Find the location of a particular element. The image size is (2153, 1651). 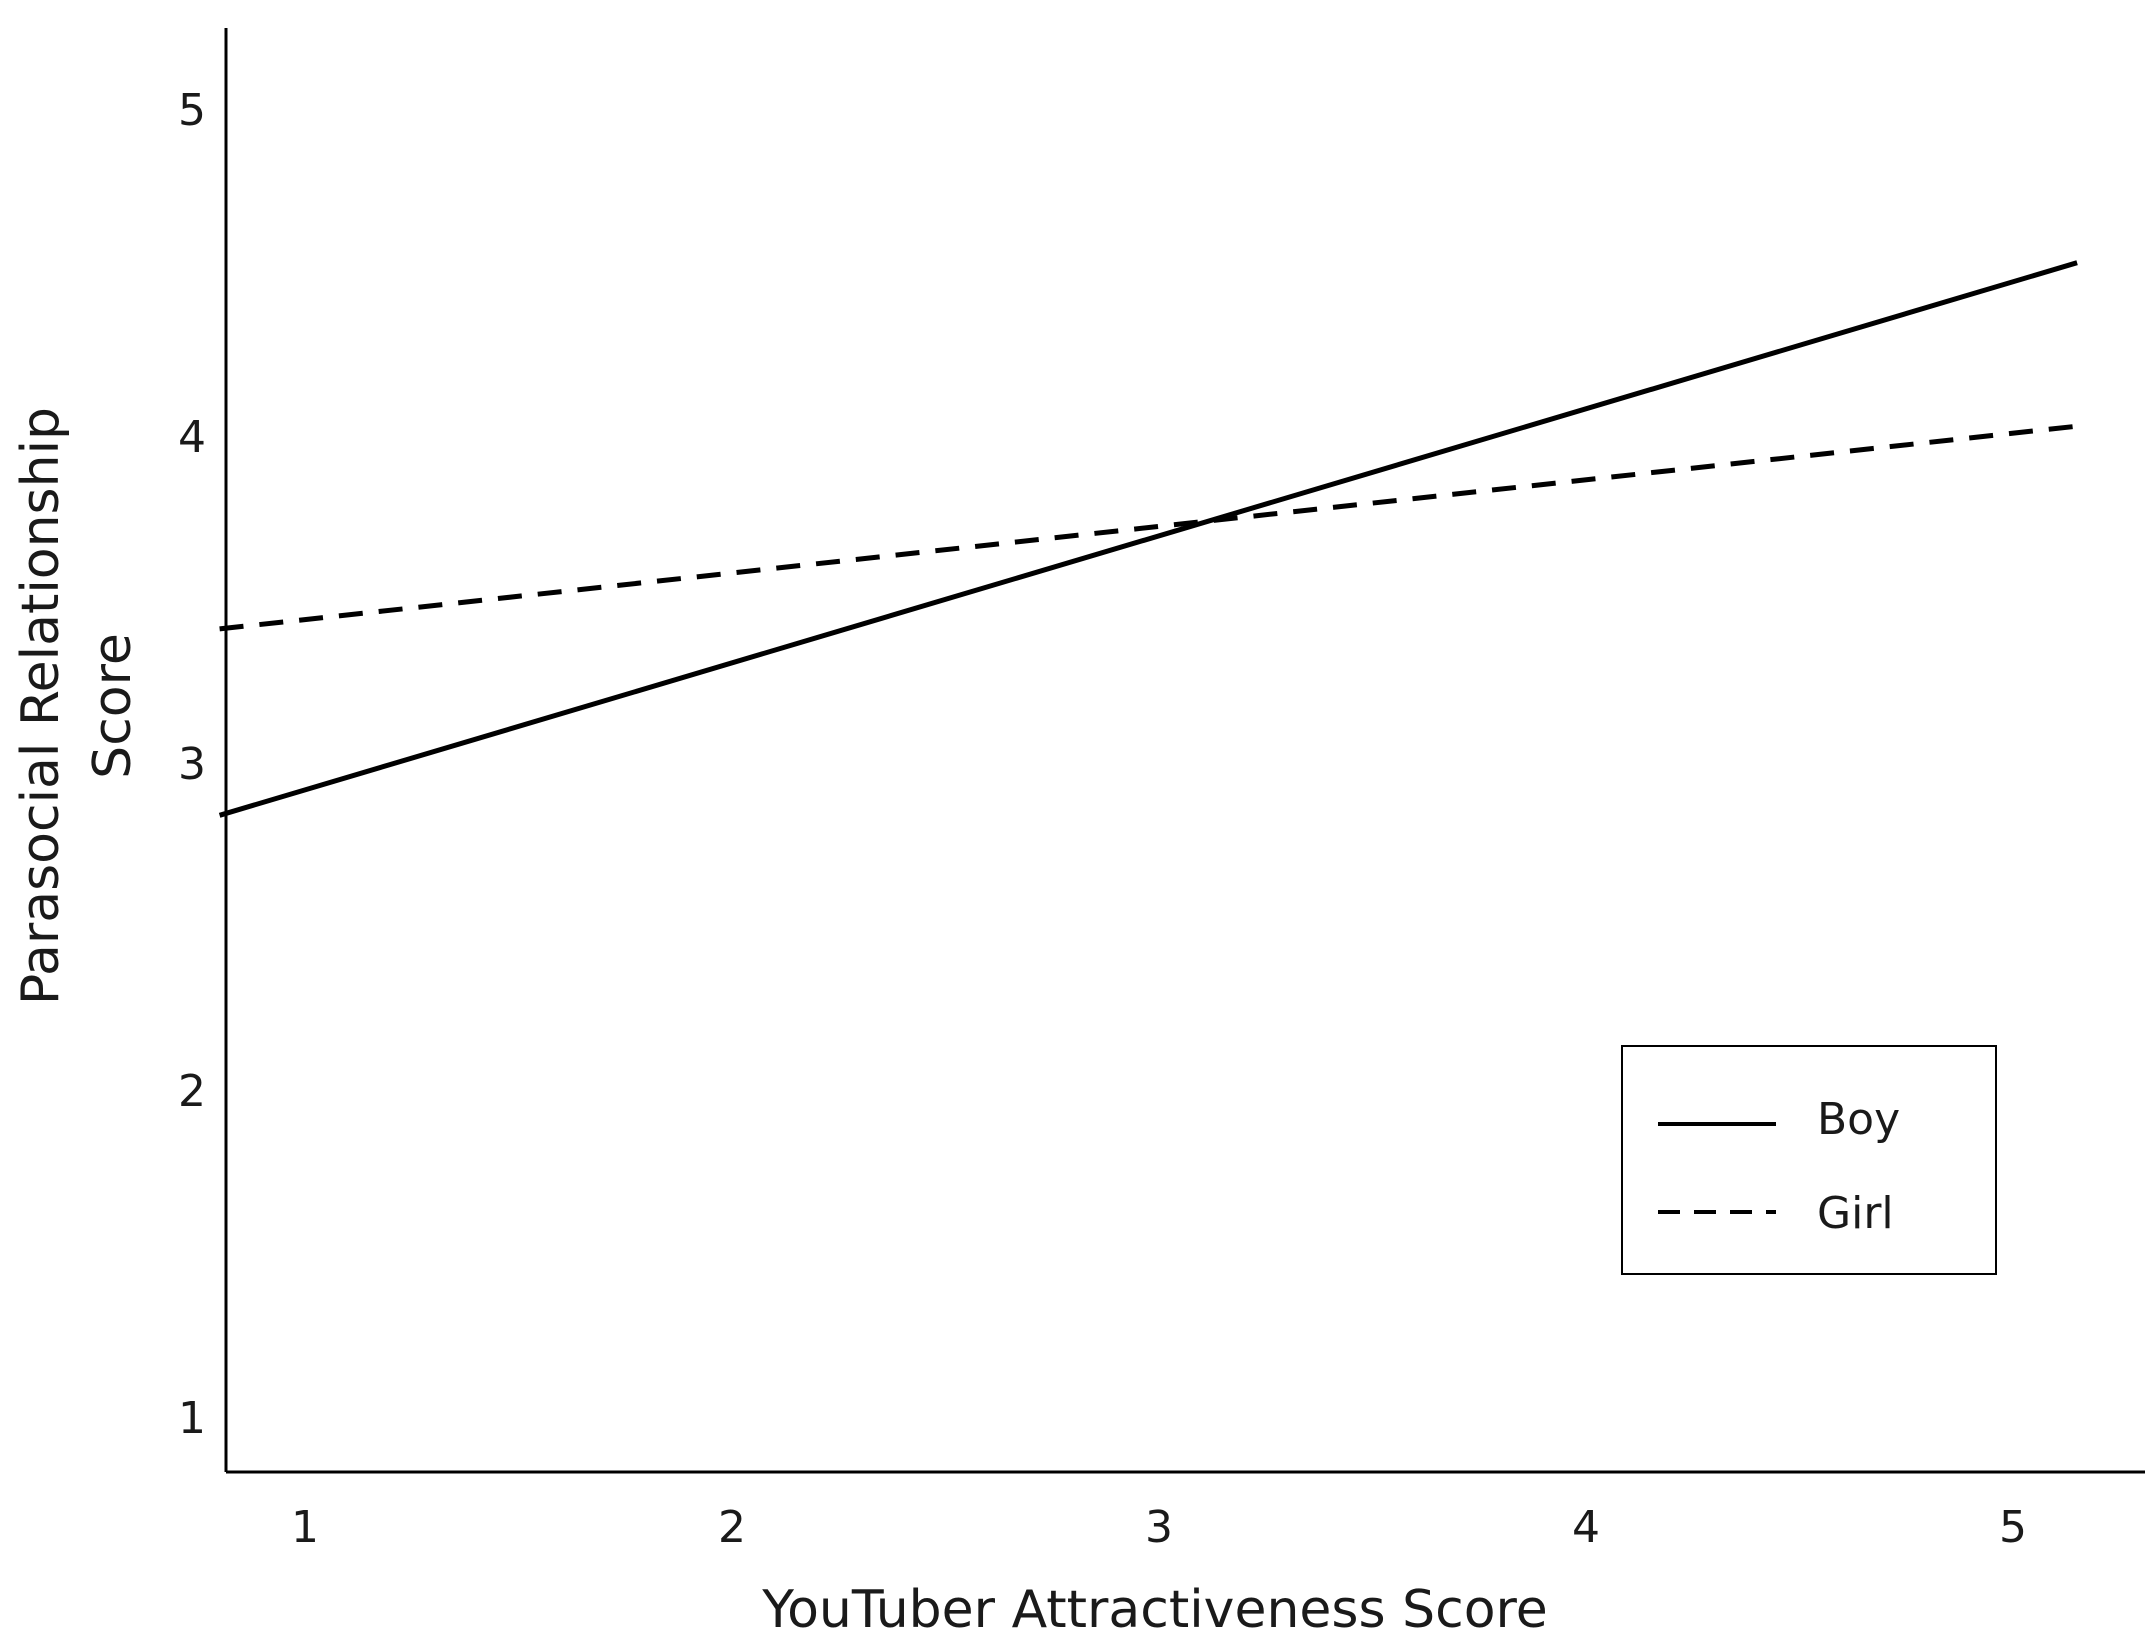

x-tick-label: 2 is located at coordinates (732, 1527).